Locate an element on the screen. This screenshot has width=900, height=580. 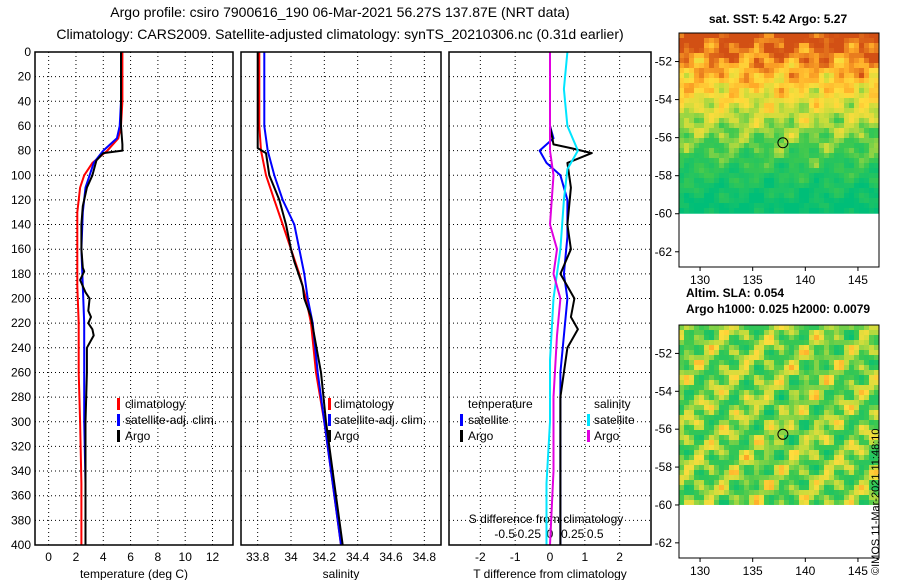
map-lat-label: -58 is located at coordinates (664, 467).